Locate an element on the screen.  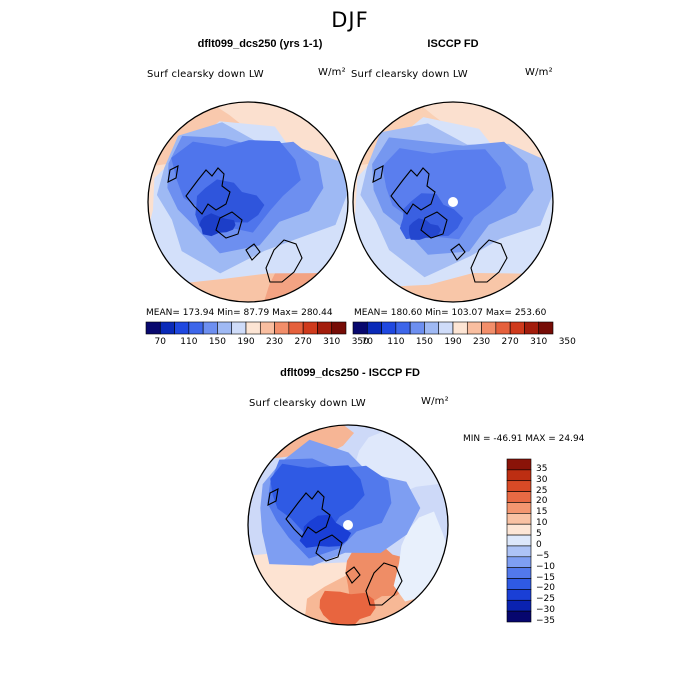
panel-2-title: ISCCP FD is located at coordinates (453, 44).